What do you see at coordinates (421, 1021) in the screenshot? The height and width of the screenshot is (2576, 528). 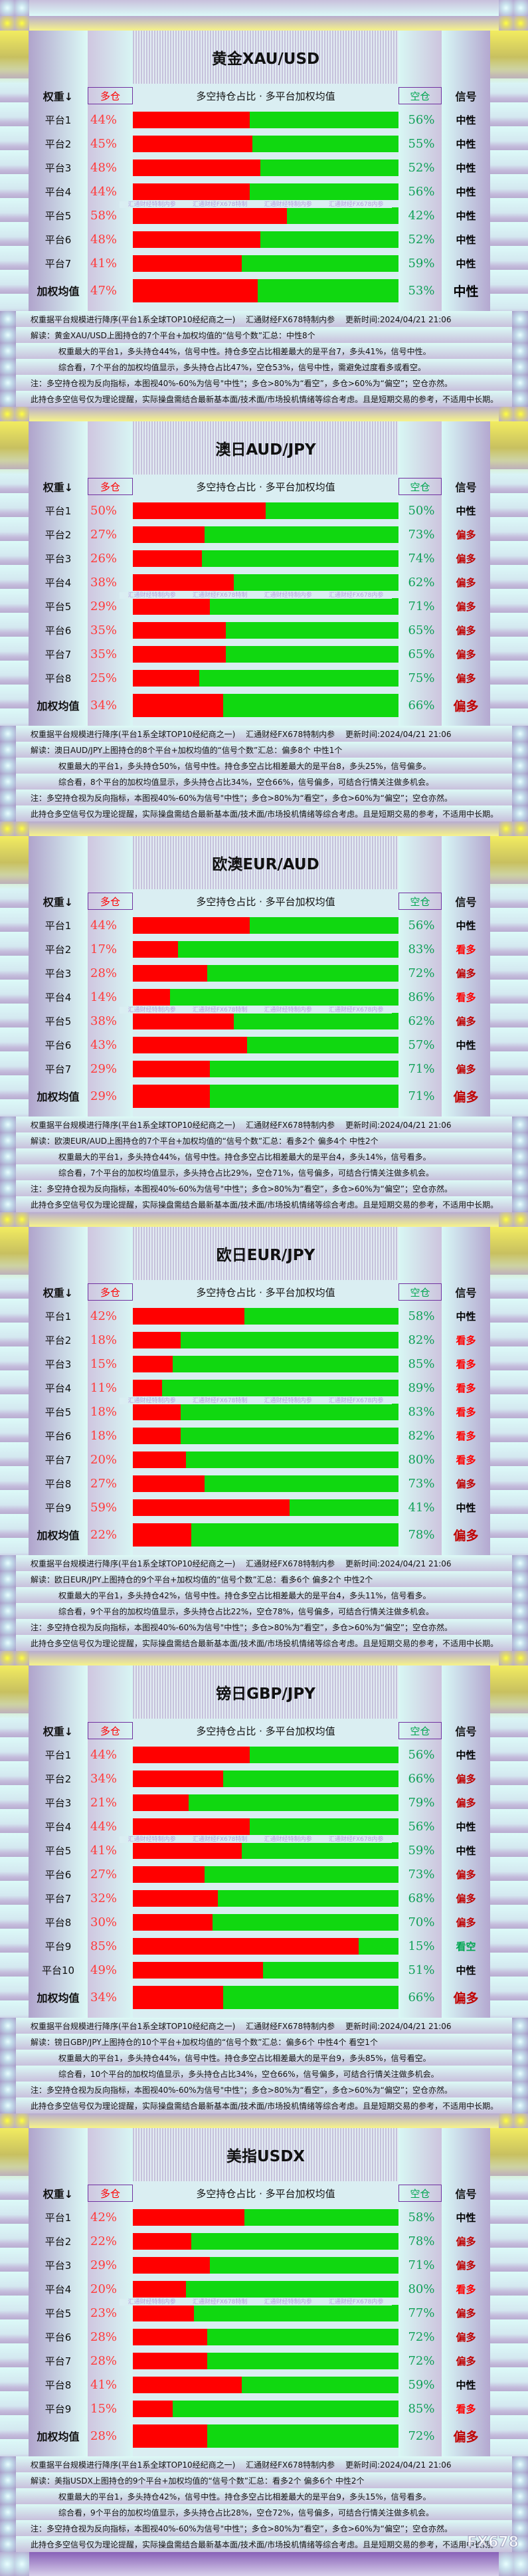 I see `short-percent: 62%` at bounding box center [421, 1021].